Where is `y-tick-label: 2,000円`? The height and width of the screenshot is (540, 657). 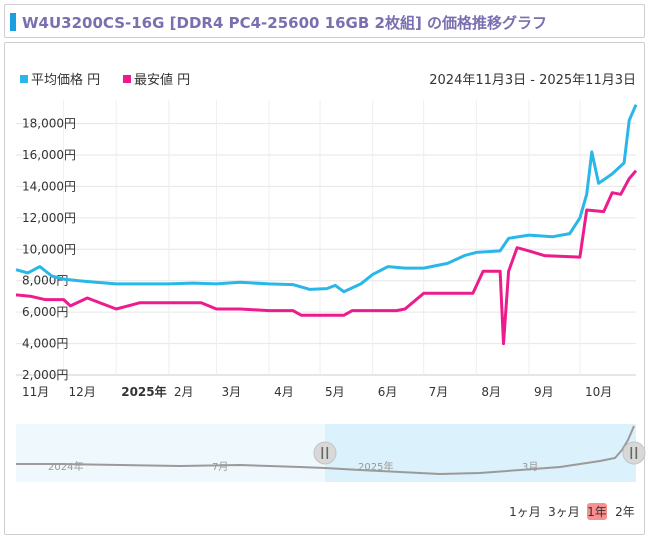 y-tick-label: 2,000円 is located at coordinates (45, 375).